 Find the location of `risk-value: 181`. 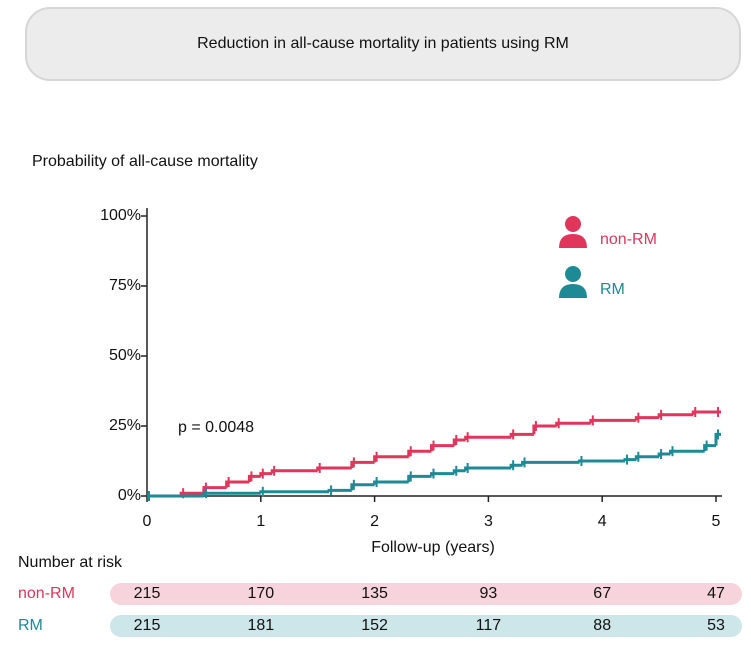

risk-value: 181 is located at coordinates (260, 625).